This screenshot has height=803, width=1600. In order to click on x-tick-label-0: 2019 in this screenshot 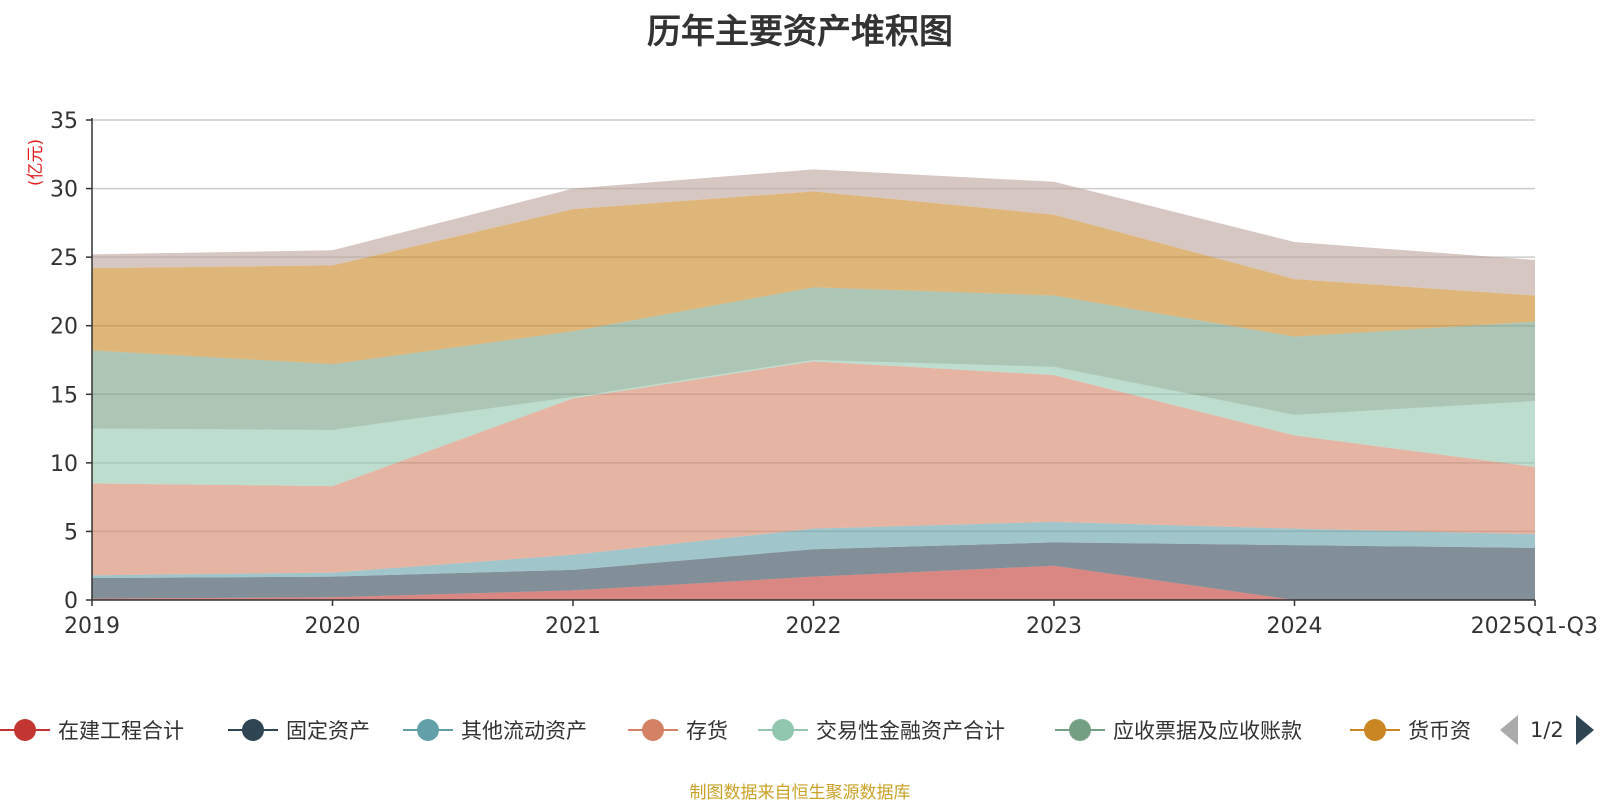, I will do `click(92, 626)`.